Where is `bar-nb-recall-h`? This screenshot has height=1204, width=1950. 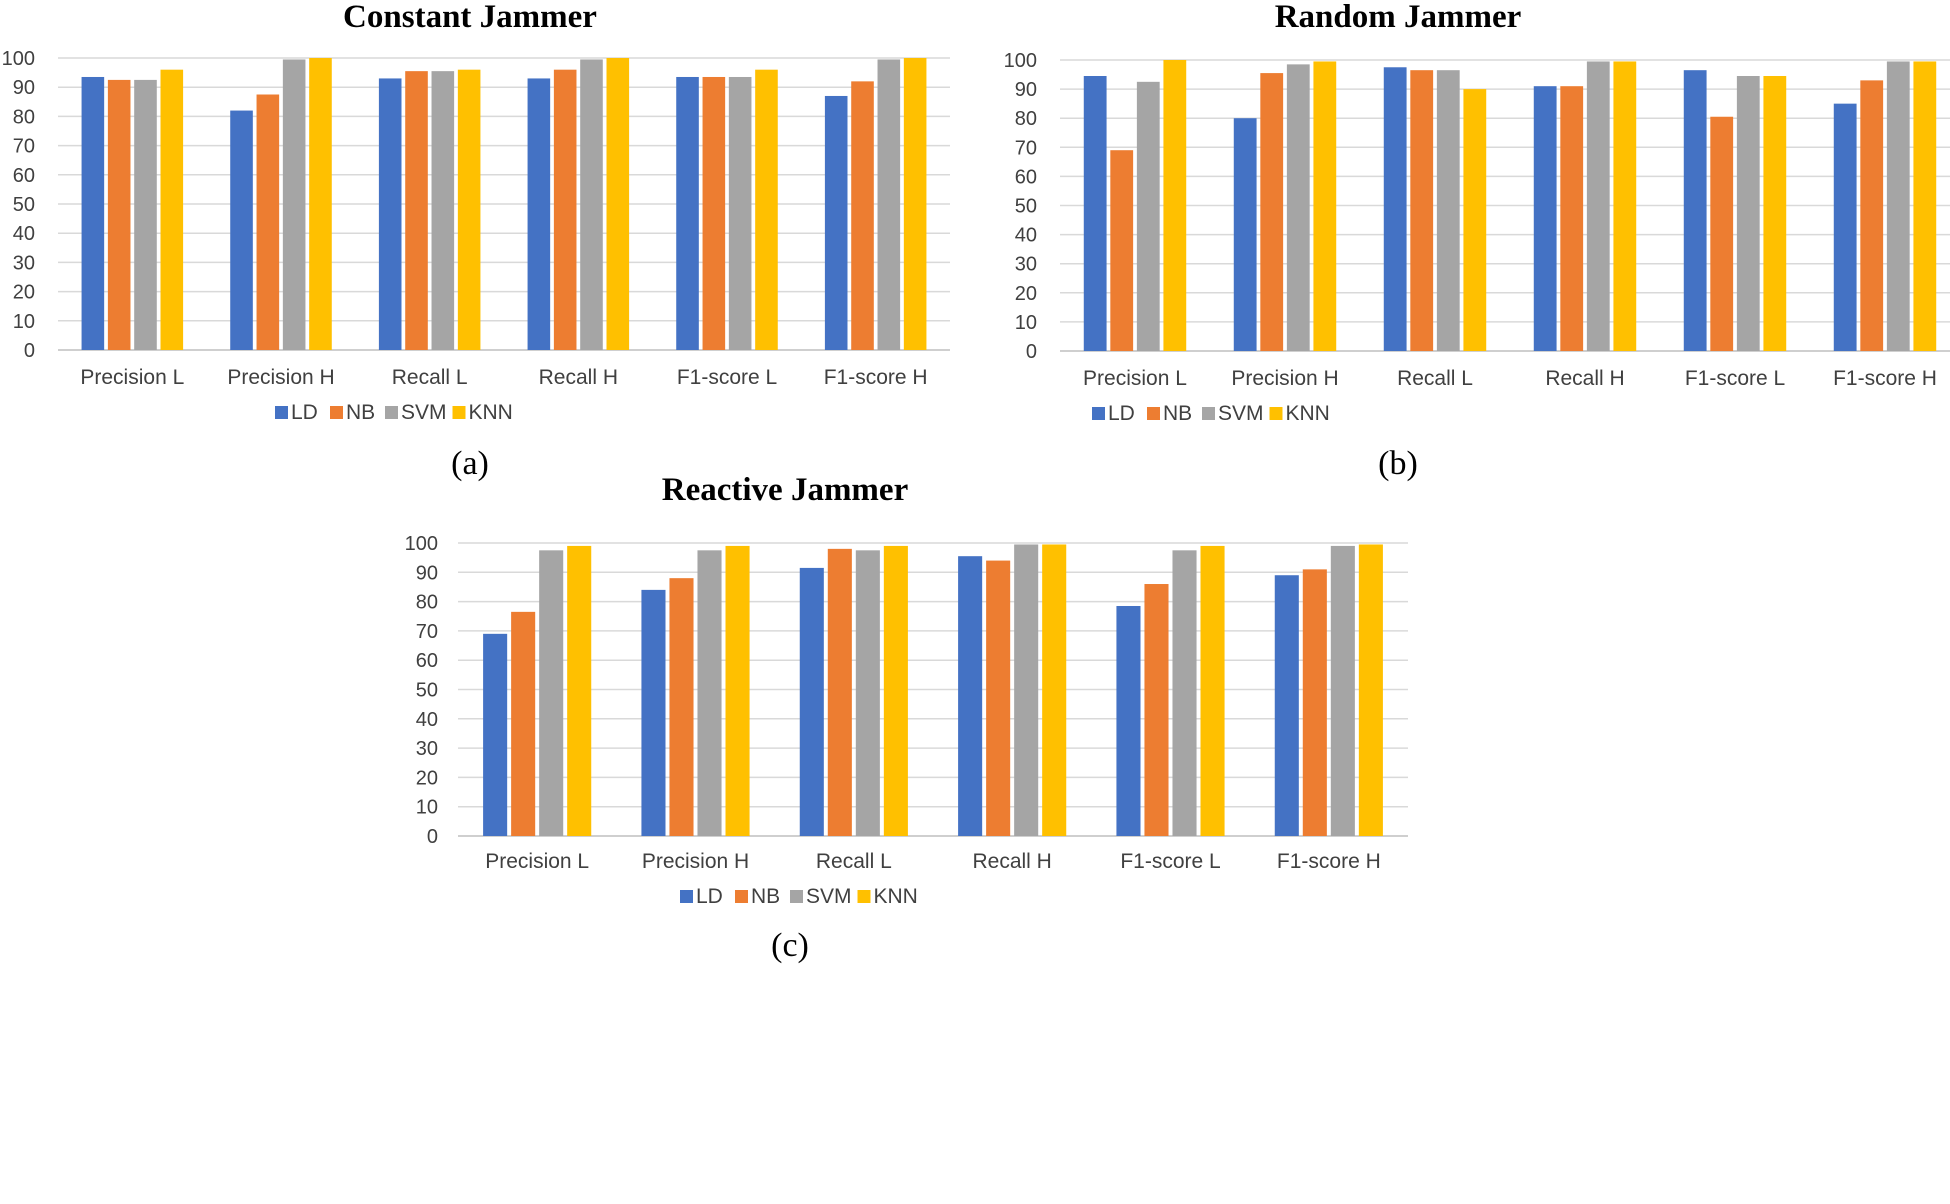
bar-nb-recall-h is located at coordinates (998, 698).